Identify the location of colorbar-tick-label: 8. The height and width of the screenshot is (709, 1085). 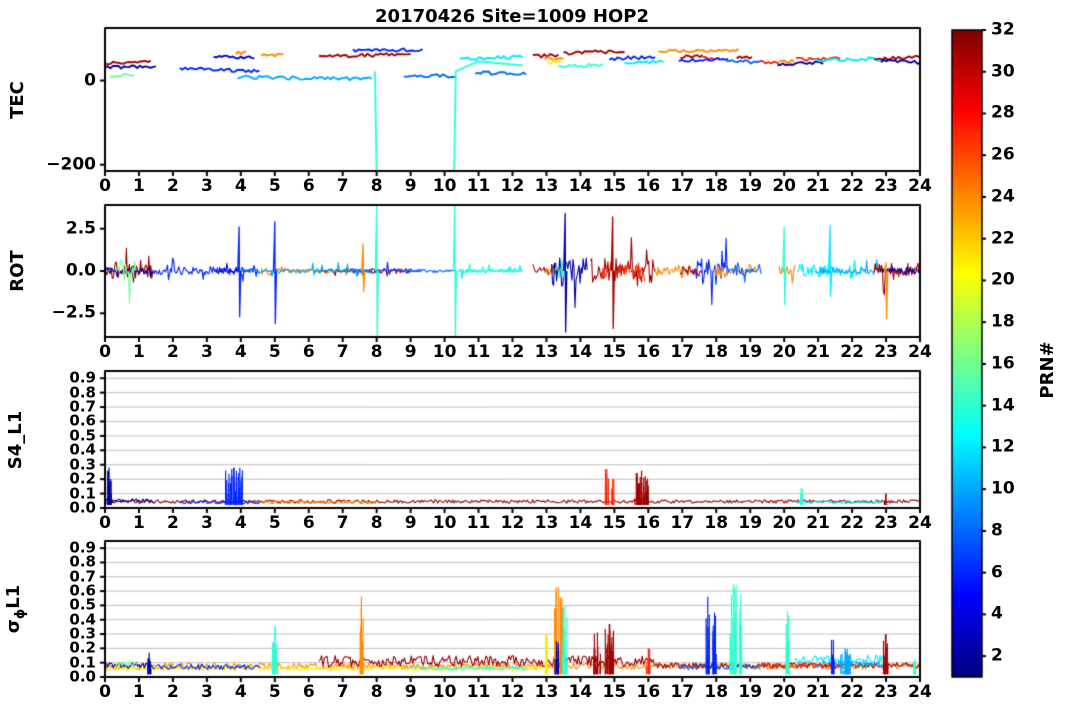
(997, 530).